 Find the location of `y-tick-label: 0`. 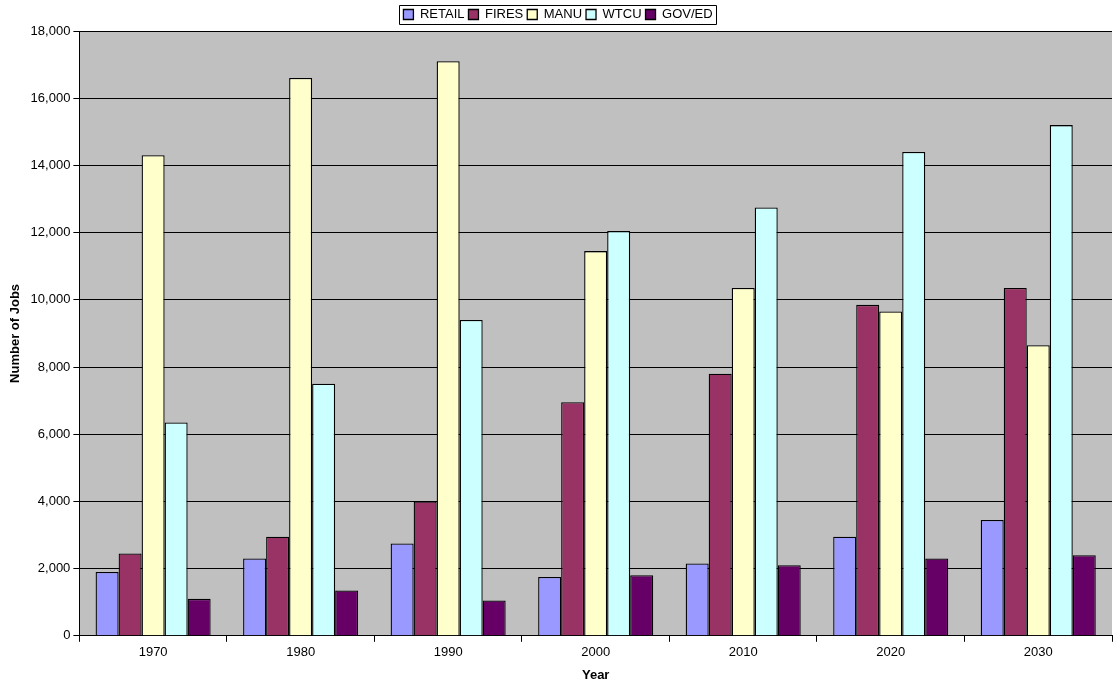

y-tick-label: 0 is located at coordinates (67, 635).